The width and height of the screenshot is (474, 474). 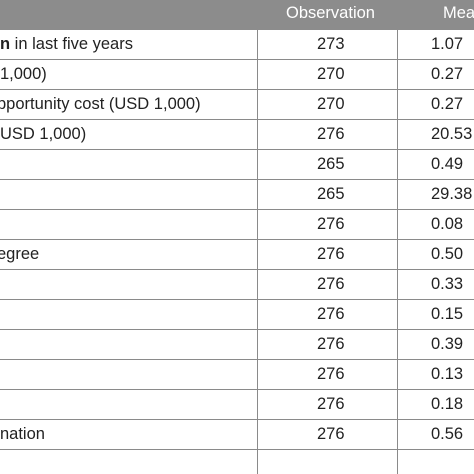 What do you see at coordinates (237, 435) in the screenshot?
I see `table-row: nation 276 0.56` at bounding box center [237, 435].